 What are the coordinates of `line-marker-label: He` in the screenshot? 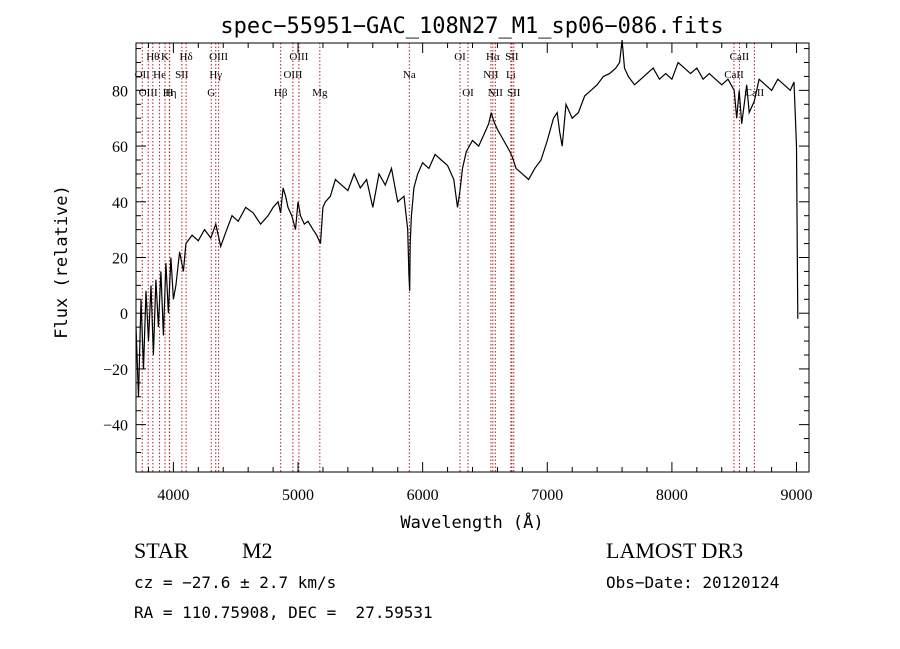 It's located at (159, 75).